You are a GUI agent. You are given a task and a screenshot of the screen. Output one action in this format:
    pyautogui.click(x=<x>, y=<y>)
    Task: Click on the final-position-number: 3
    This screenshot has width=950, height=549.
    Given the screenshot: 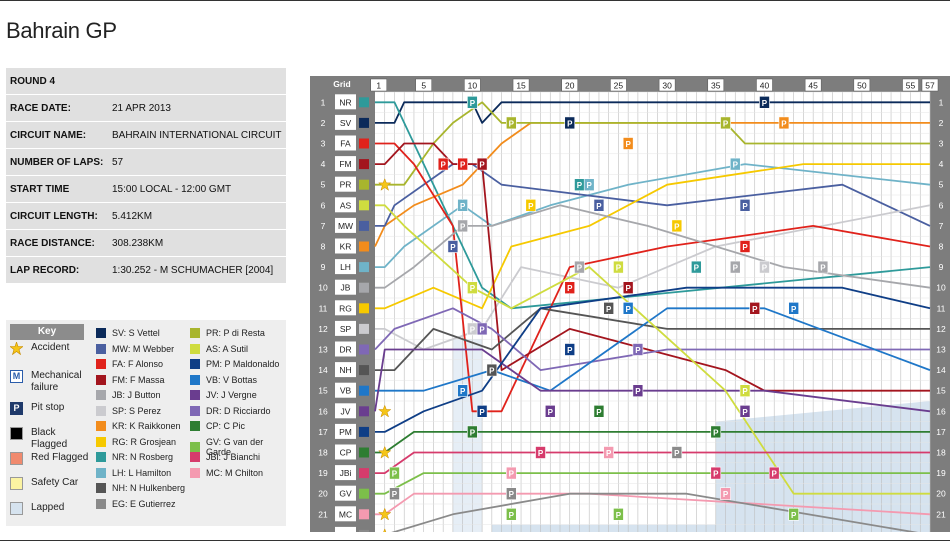 What is the action you would take?
    pyautogui.click(x=941, y=144)
    